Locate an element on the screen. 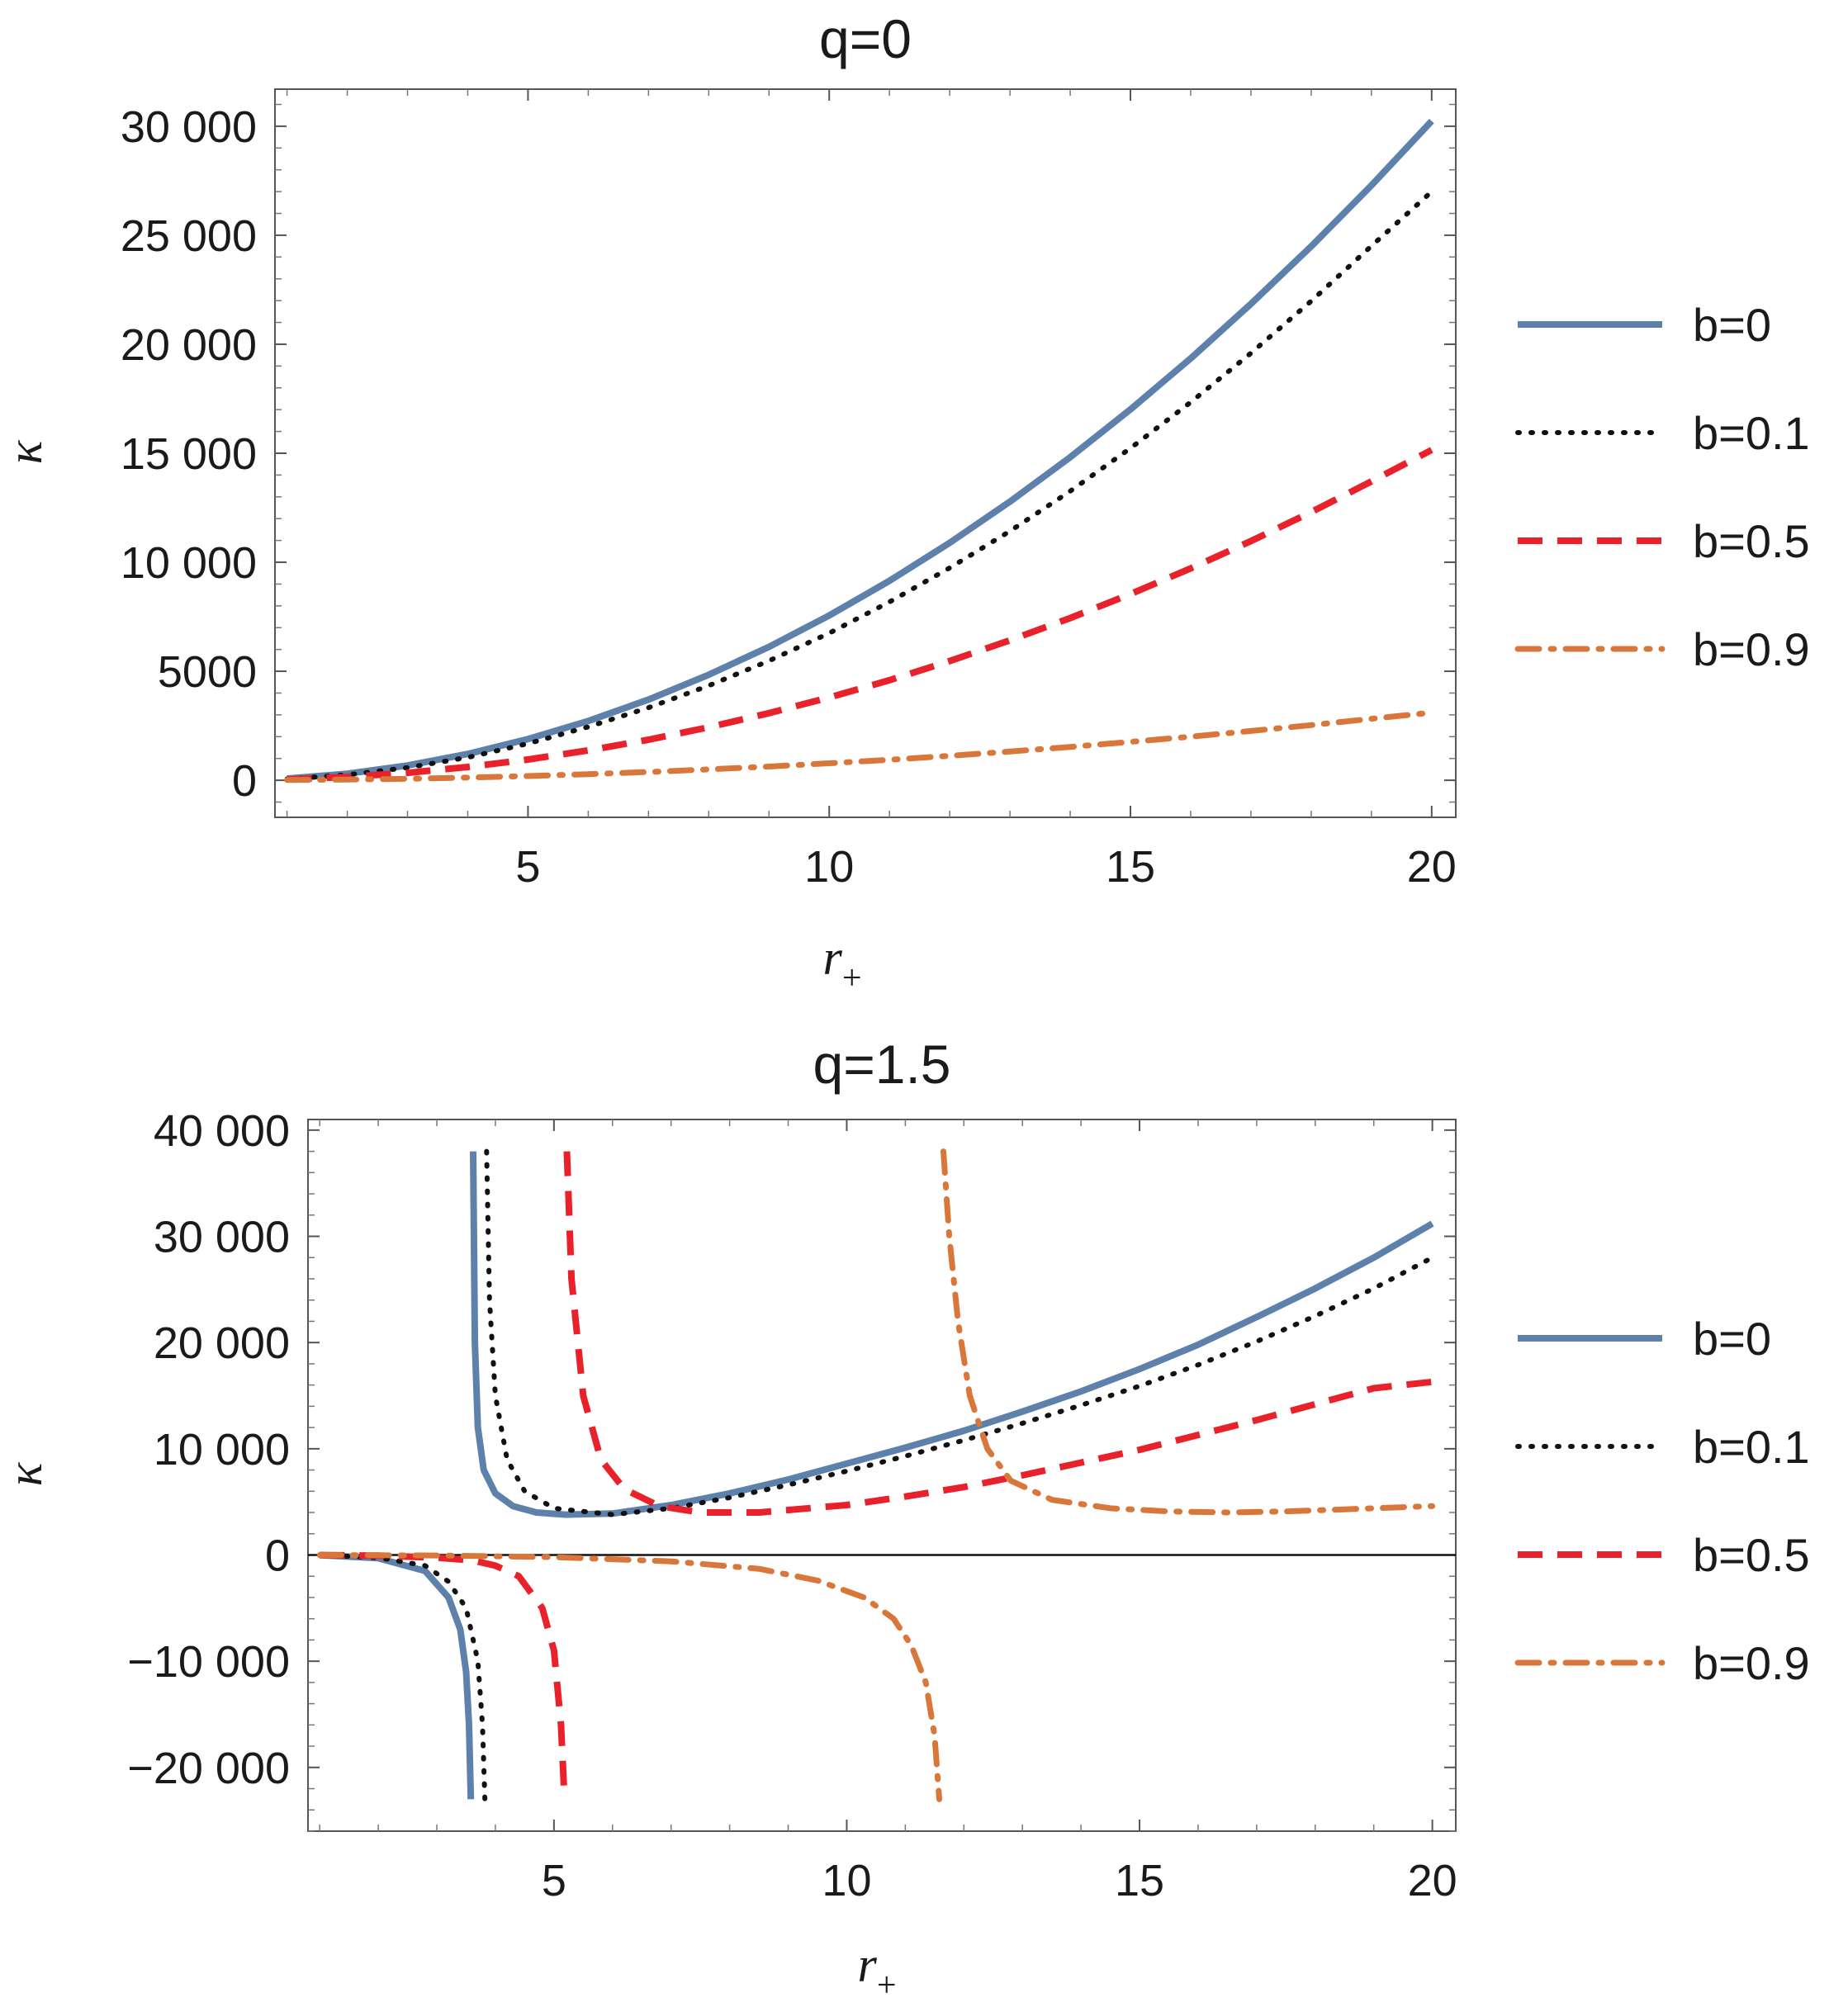 This screenshot has height=2007, width=1848. chart-title: q=1.5 is located at coordinates (882, 1064).